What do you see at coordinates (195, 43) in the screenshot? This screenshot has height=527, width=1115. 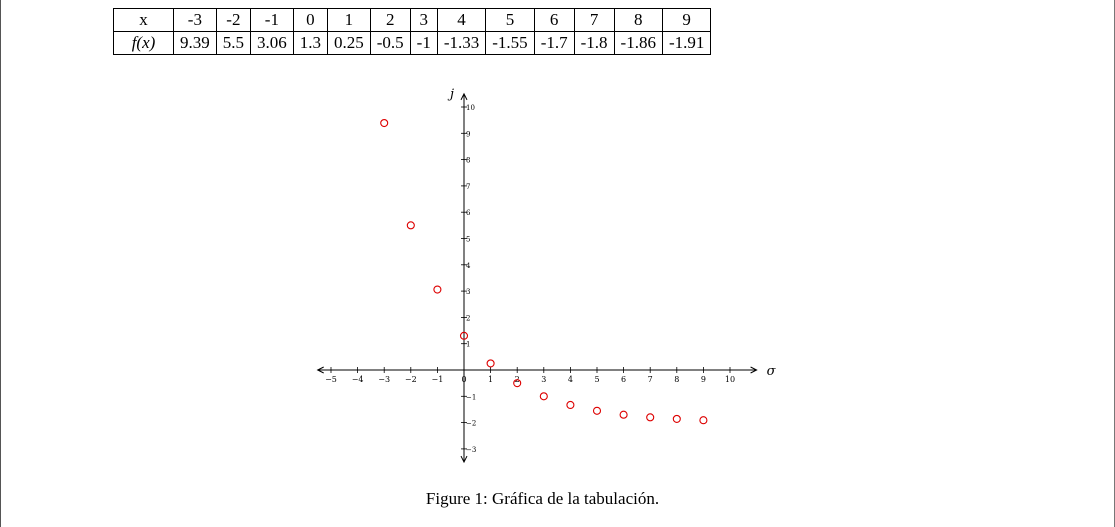 I see `table-cell: 9.39` at bounding box center [195, 43].